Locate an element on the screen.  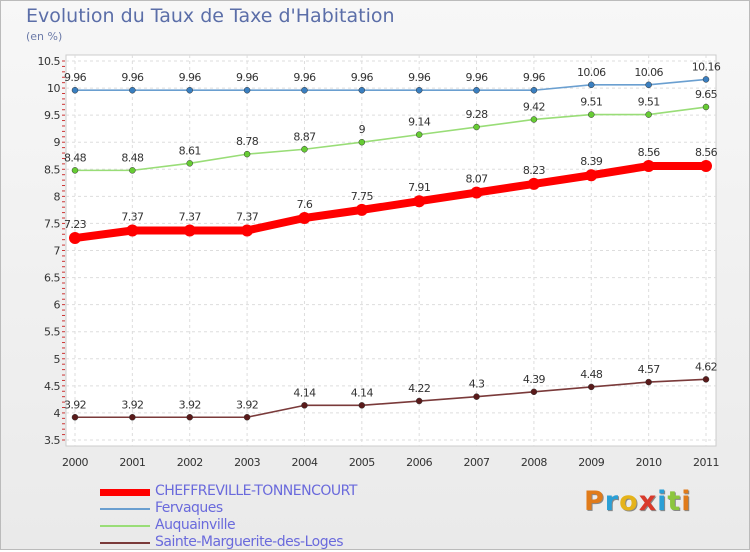
y-tick-label: 5 is located at coordinates (57, 359).